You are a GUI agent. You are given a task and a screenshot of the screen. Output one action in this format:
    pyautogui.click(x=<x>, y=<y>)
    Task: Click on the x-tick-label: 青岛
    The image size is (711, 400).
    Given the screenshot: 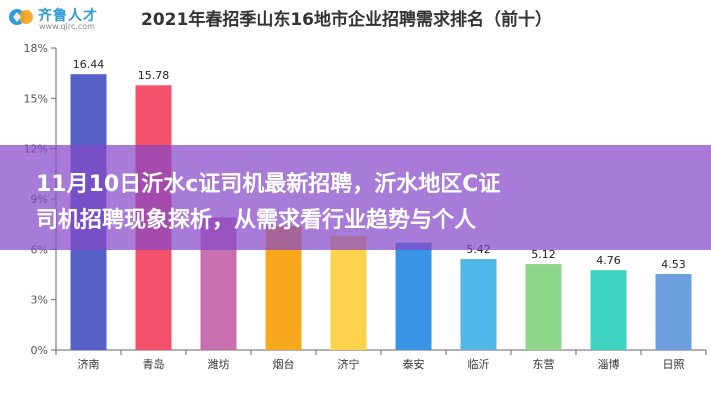 What is the action you would take?
    pyautogui.click(x=154, y=364)
    